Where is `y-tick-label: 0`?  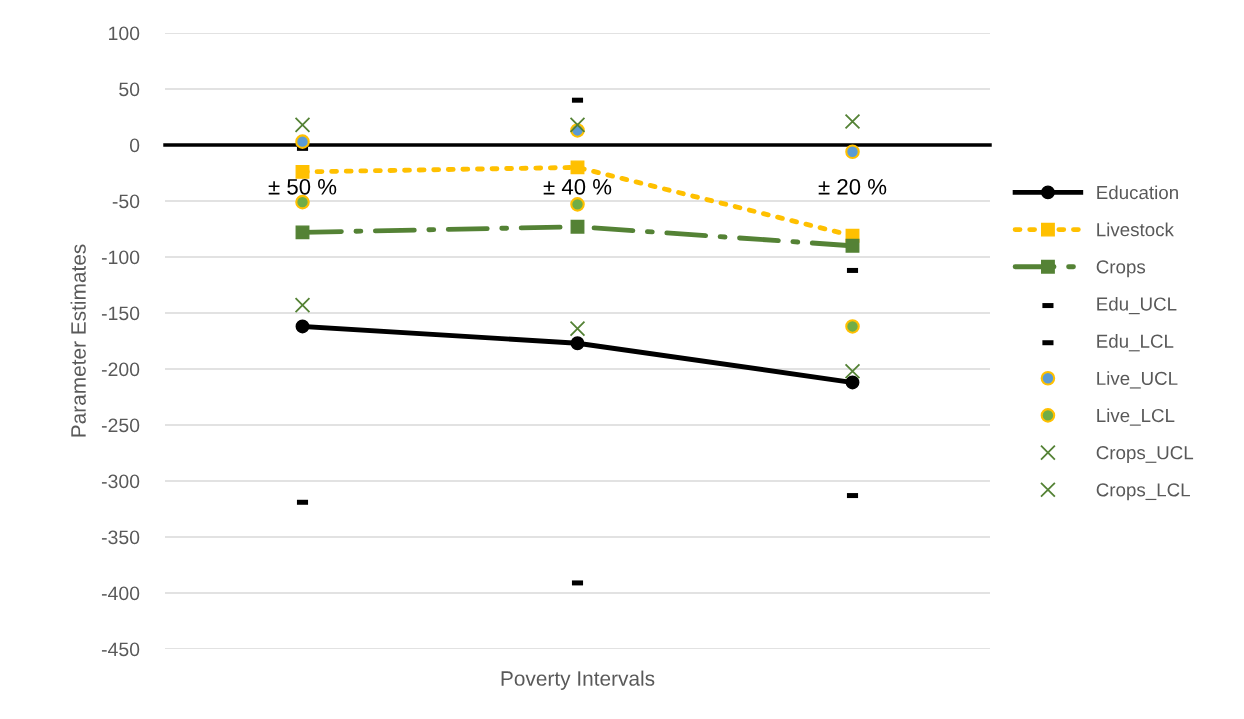
y-tick-label: 0 is located at coordinates (134, 145).